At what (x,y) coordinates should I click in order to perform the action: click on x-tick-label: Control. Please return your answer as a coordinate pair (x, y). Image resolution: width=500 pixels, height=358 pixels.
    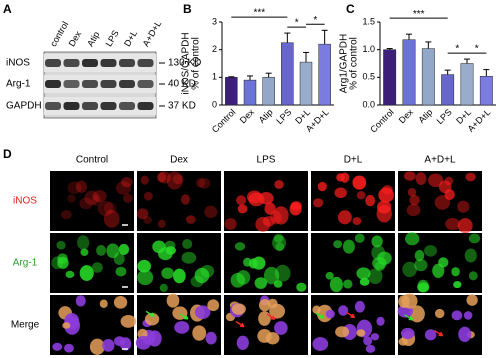
    Looking at the image, I should click on (382, 121).